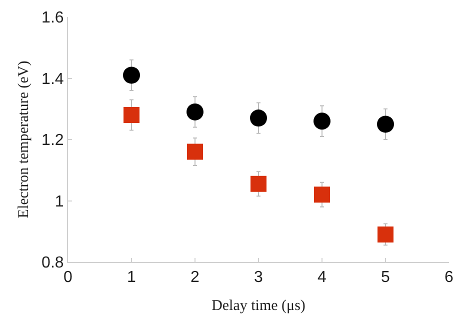  What do you see at coordinates (53, 79) in the screenshot?
I see `y-tick-label: 1.4` at bounding box center [53, 79].